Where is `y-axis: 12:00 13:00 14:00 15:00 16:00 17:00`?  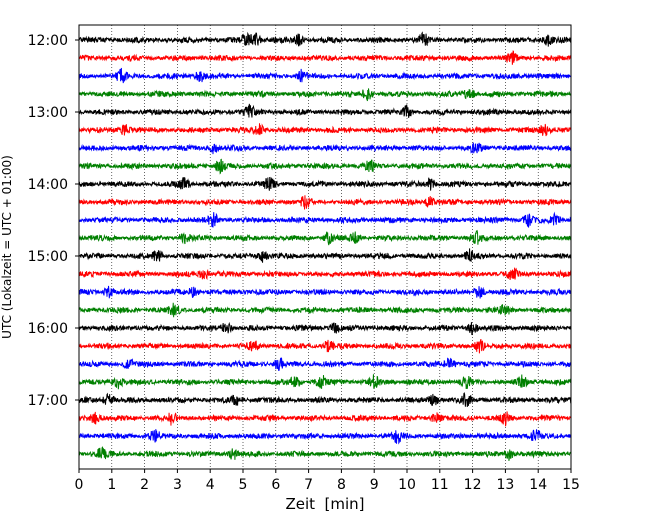 y-axis: 12:00 13:00 14:00 15:00 16:00 17:00 is located at coordinates (53, 221).